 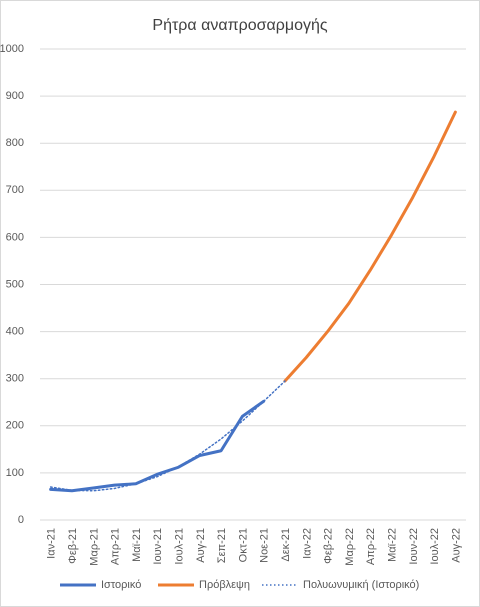 What do you see at coordinates (15, 332) in the screenshot?
I see `y-tick-label: 400` at bounding box center [15, 332].